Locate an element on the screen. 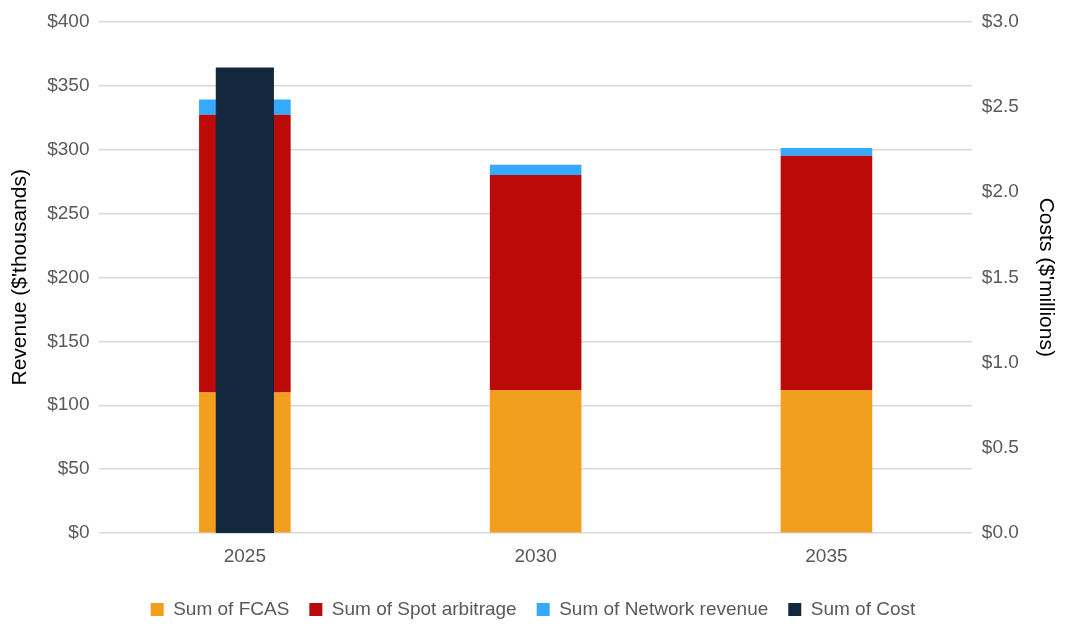  y2-tick-label: $1.0 is located at coordinates (1000, 361).